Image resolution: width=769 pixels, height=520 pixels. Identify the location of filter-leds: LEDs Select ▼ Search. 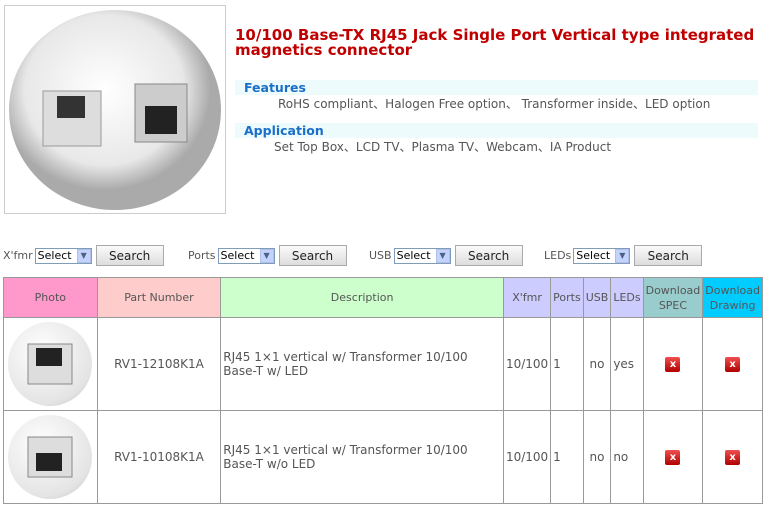
(623, 255).